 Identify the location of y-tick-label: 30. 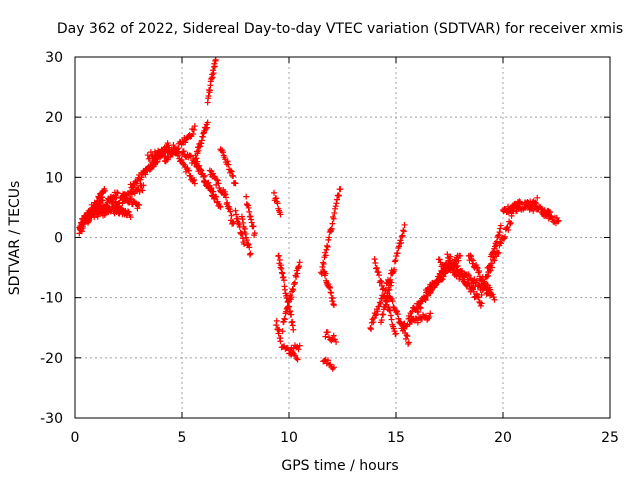
(54, 58).